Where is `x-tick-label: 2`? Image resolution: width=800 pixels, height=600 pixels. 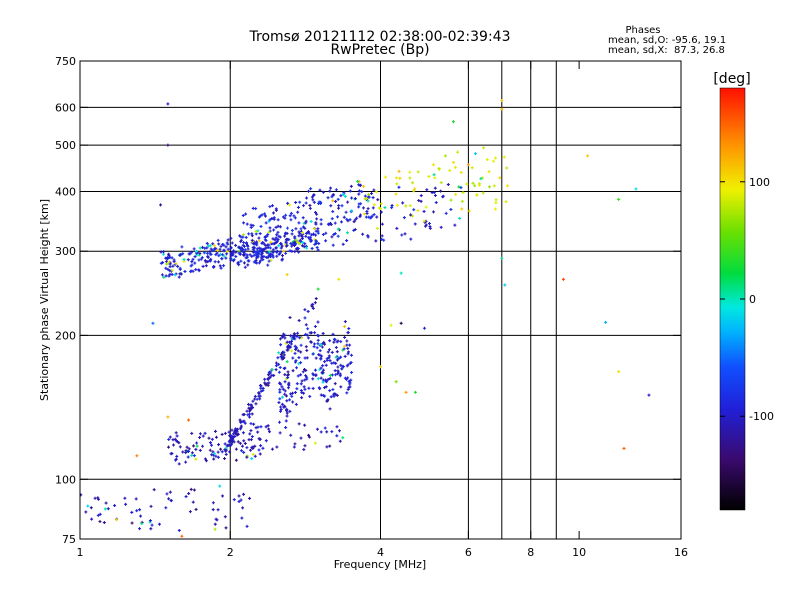 x-tick-label: 2 is located at coordinates (230, 552).